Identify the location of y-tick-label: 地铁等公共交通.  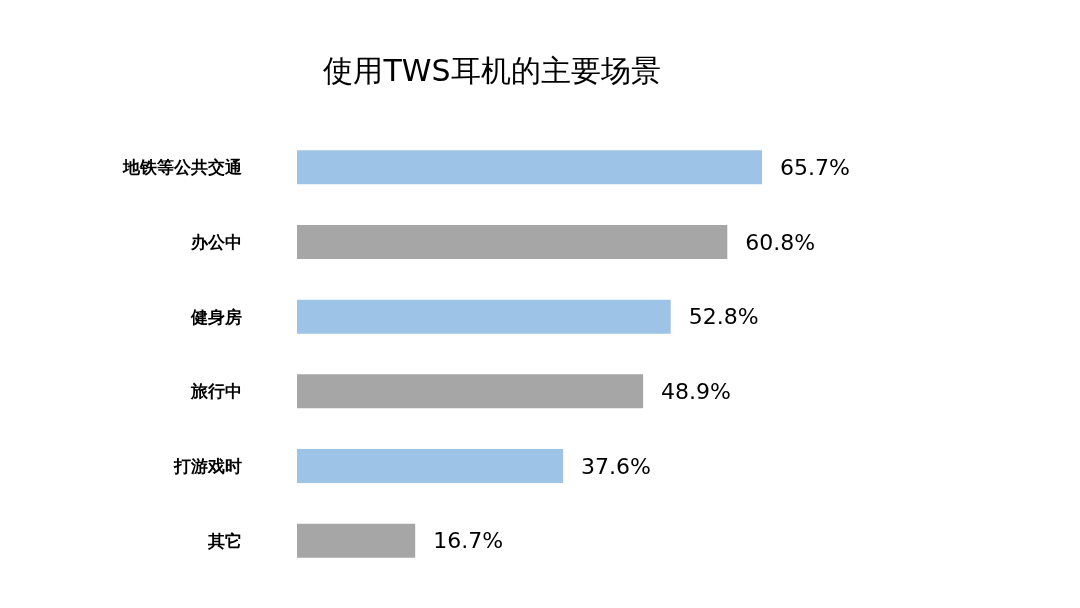
(182, 167).